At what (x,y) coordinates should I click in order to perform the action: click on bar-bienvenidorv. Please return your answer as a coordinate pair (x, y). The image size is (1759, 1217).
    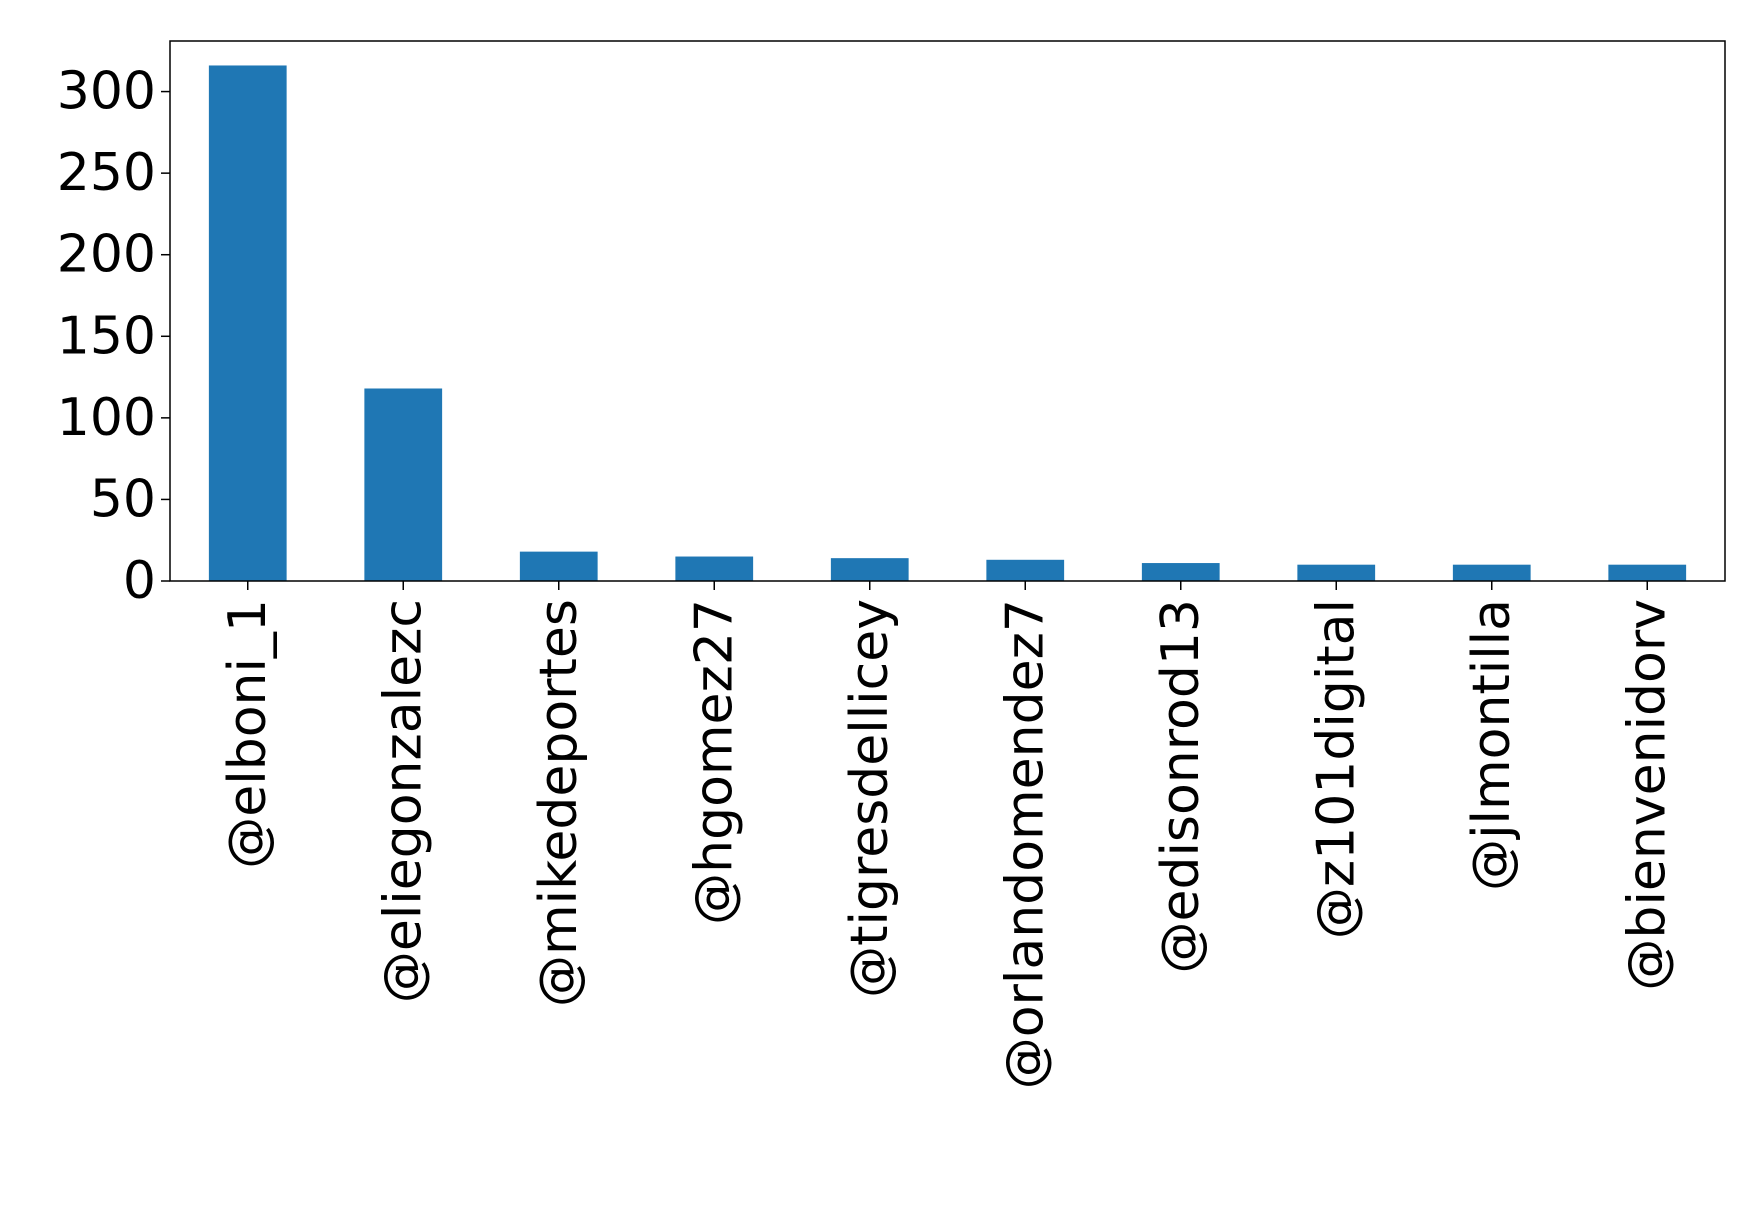
    Looking at the image, I should click on (1647, 572).